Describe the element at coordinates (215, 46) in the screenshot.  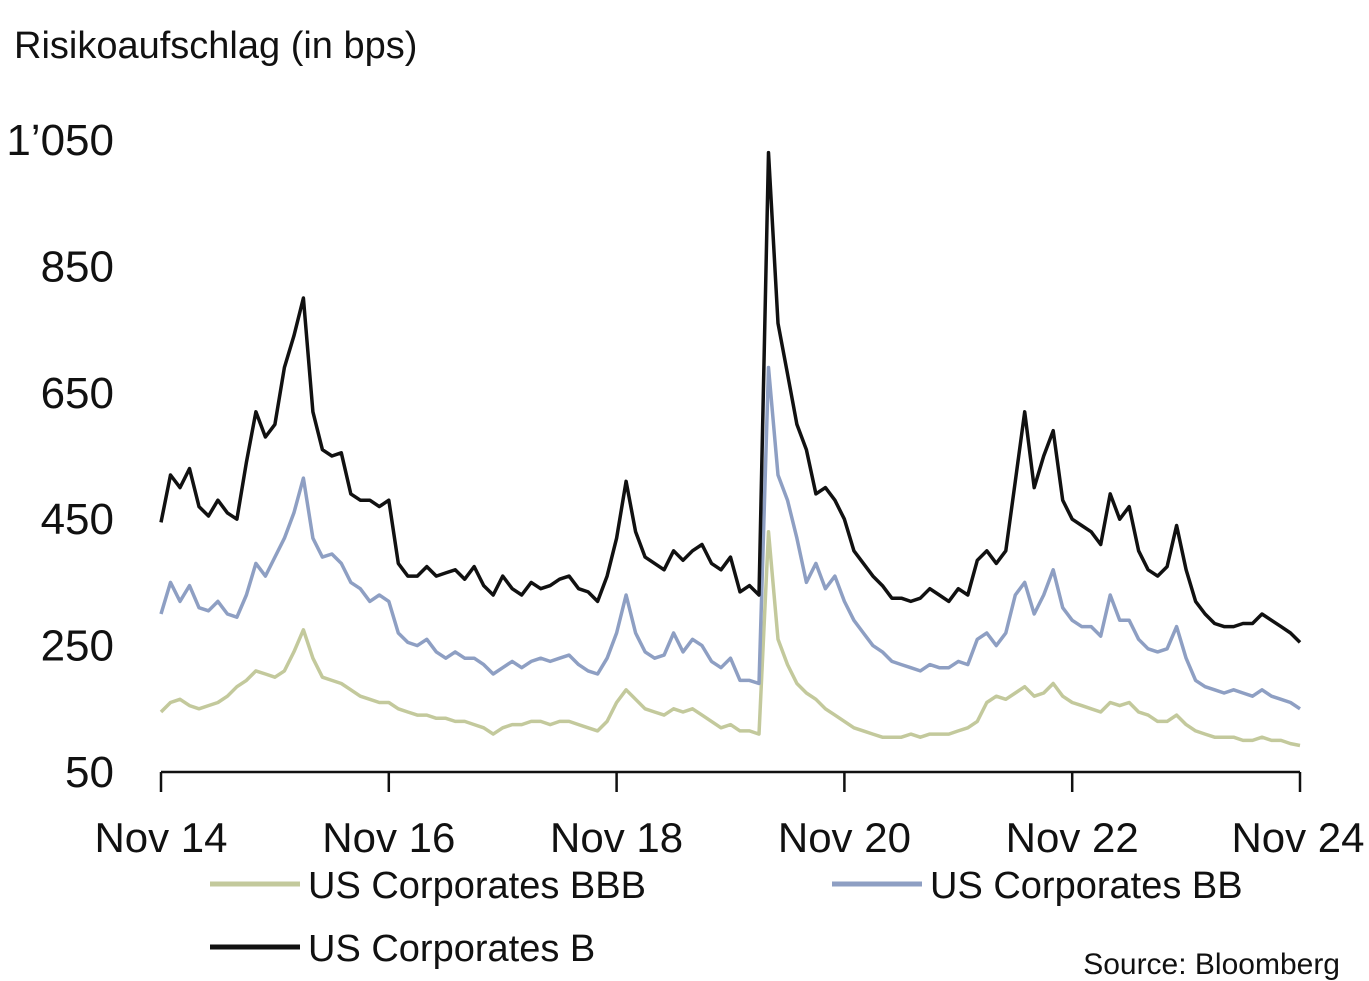
I see `chart-title: Risikoaufschlag (in bps)` at that location.